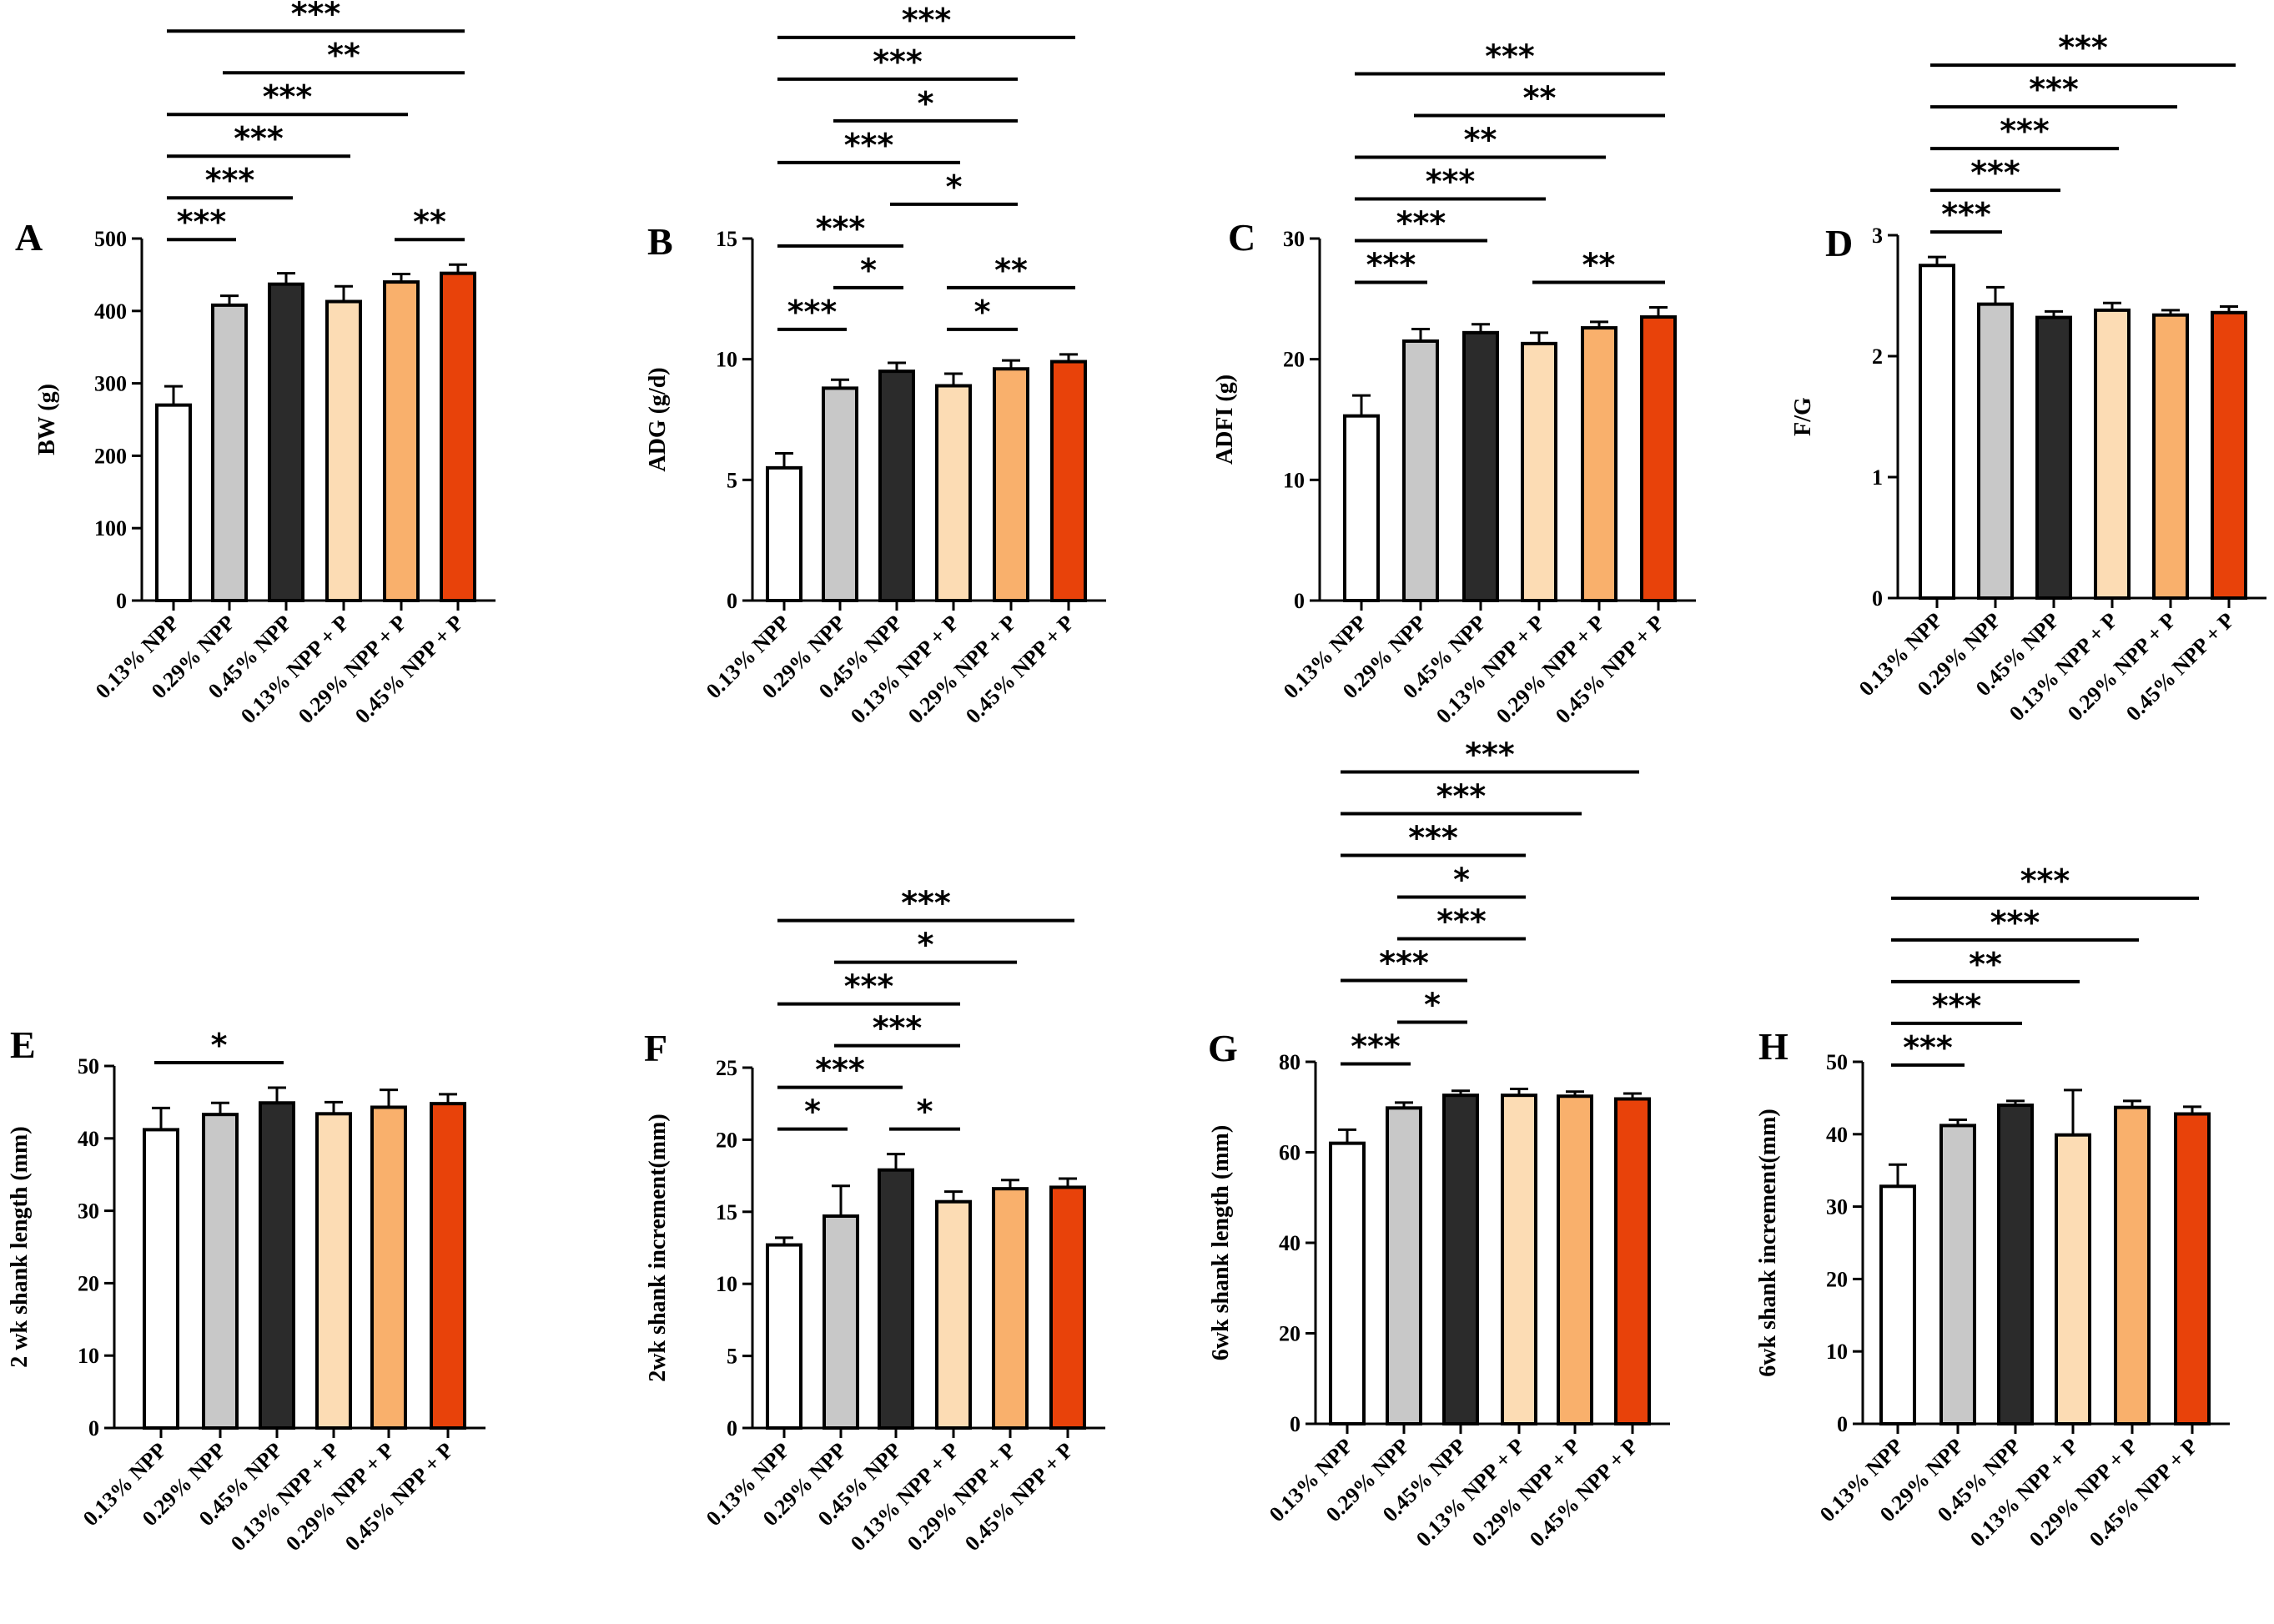  I want to click on y-axis-label: BW (g), so click(47, 420).